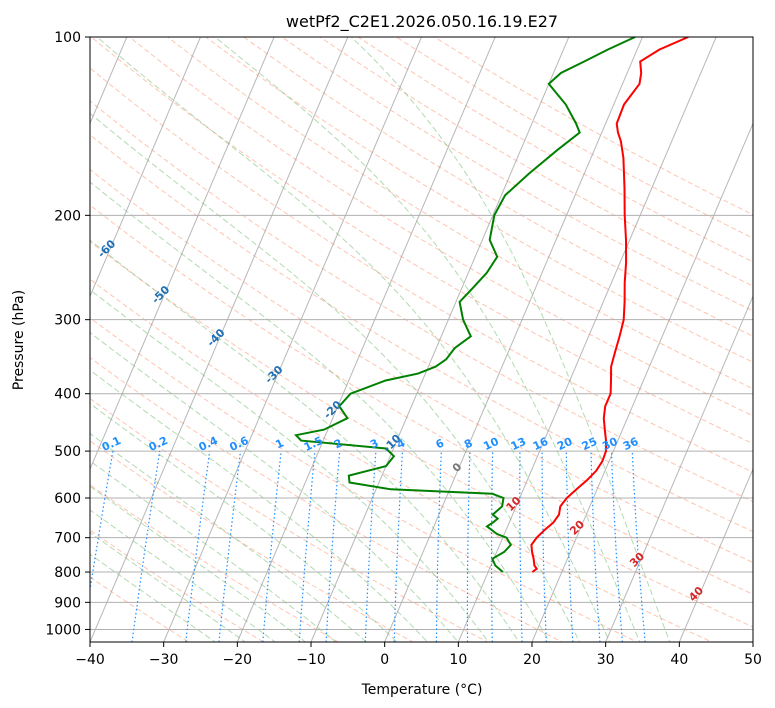 This screenshot has width=775, height=708. What do you see at coordinates (491, 444) in the screenshot?
I see `mixing-ratio-label: 10` at bounding box center [491, 444].